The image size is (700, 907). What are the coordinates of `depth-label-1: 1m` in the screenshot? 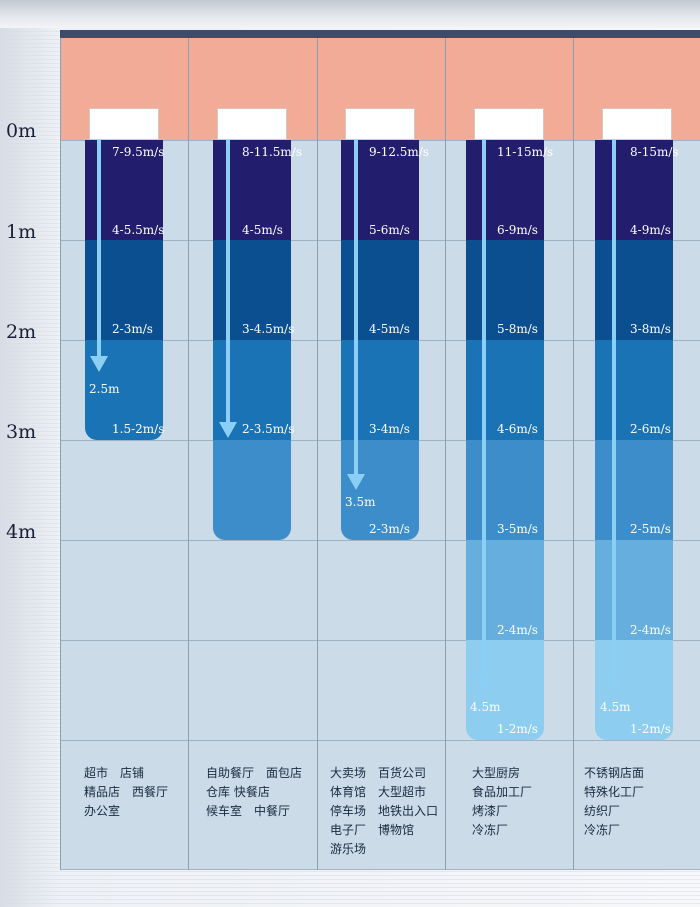 It's located at (21, 232).